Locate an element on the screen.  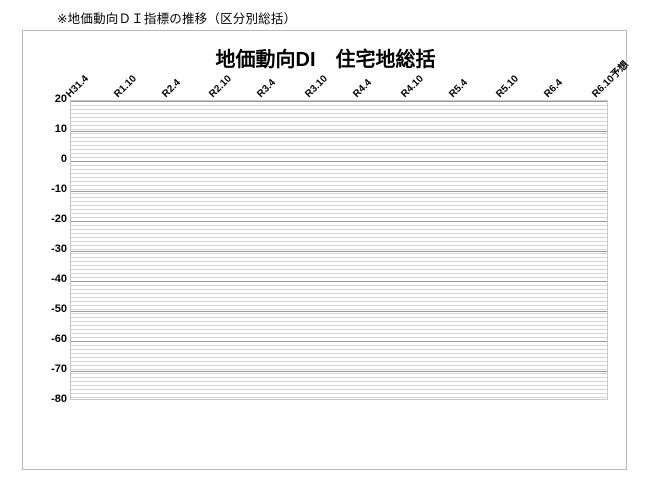
x-tick-label: R2.10 is located at coordinates (221, 86).